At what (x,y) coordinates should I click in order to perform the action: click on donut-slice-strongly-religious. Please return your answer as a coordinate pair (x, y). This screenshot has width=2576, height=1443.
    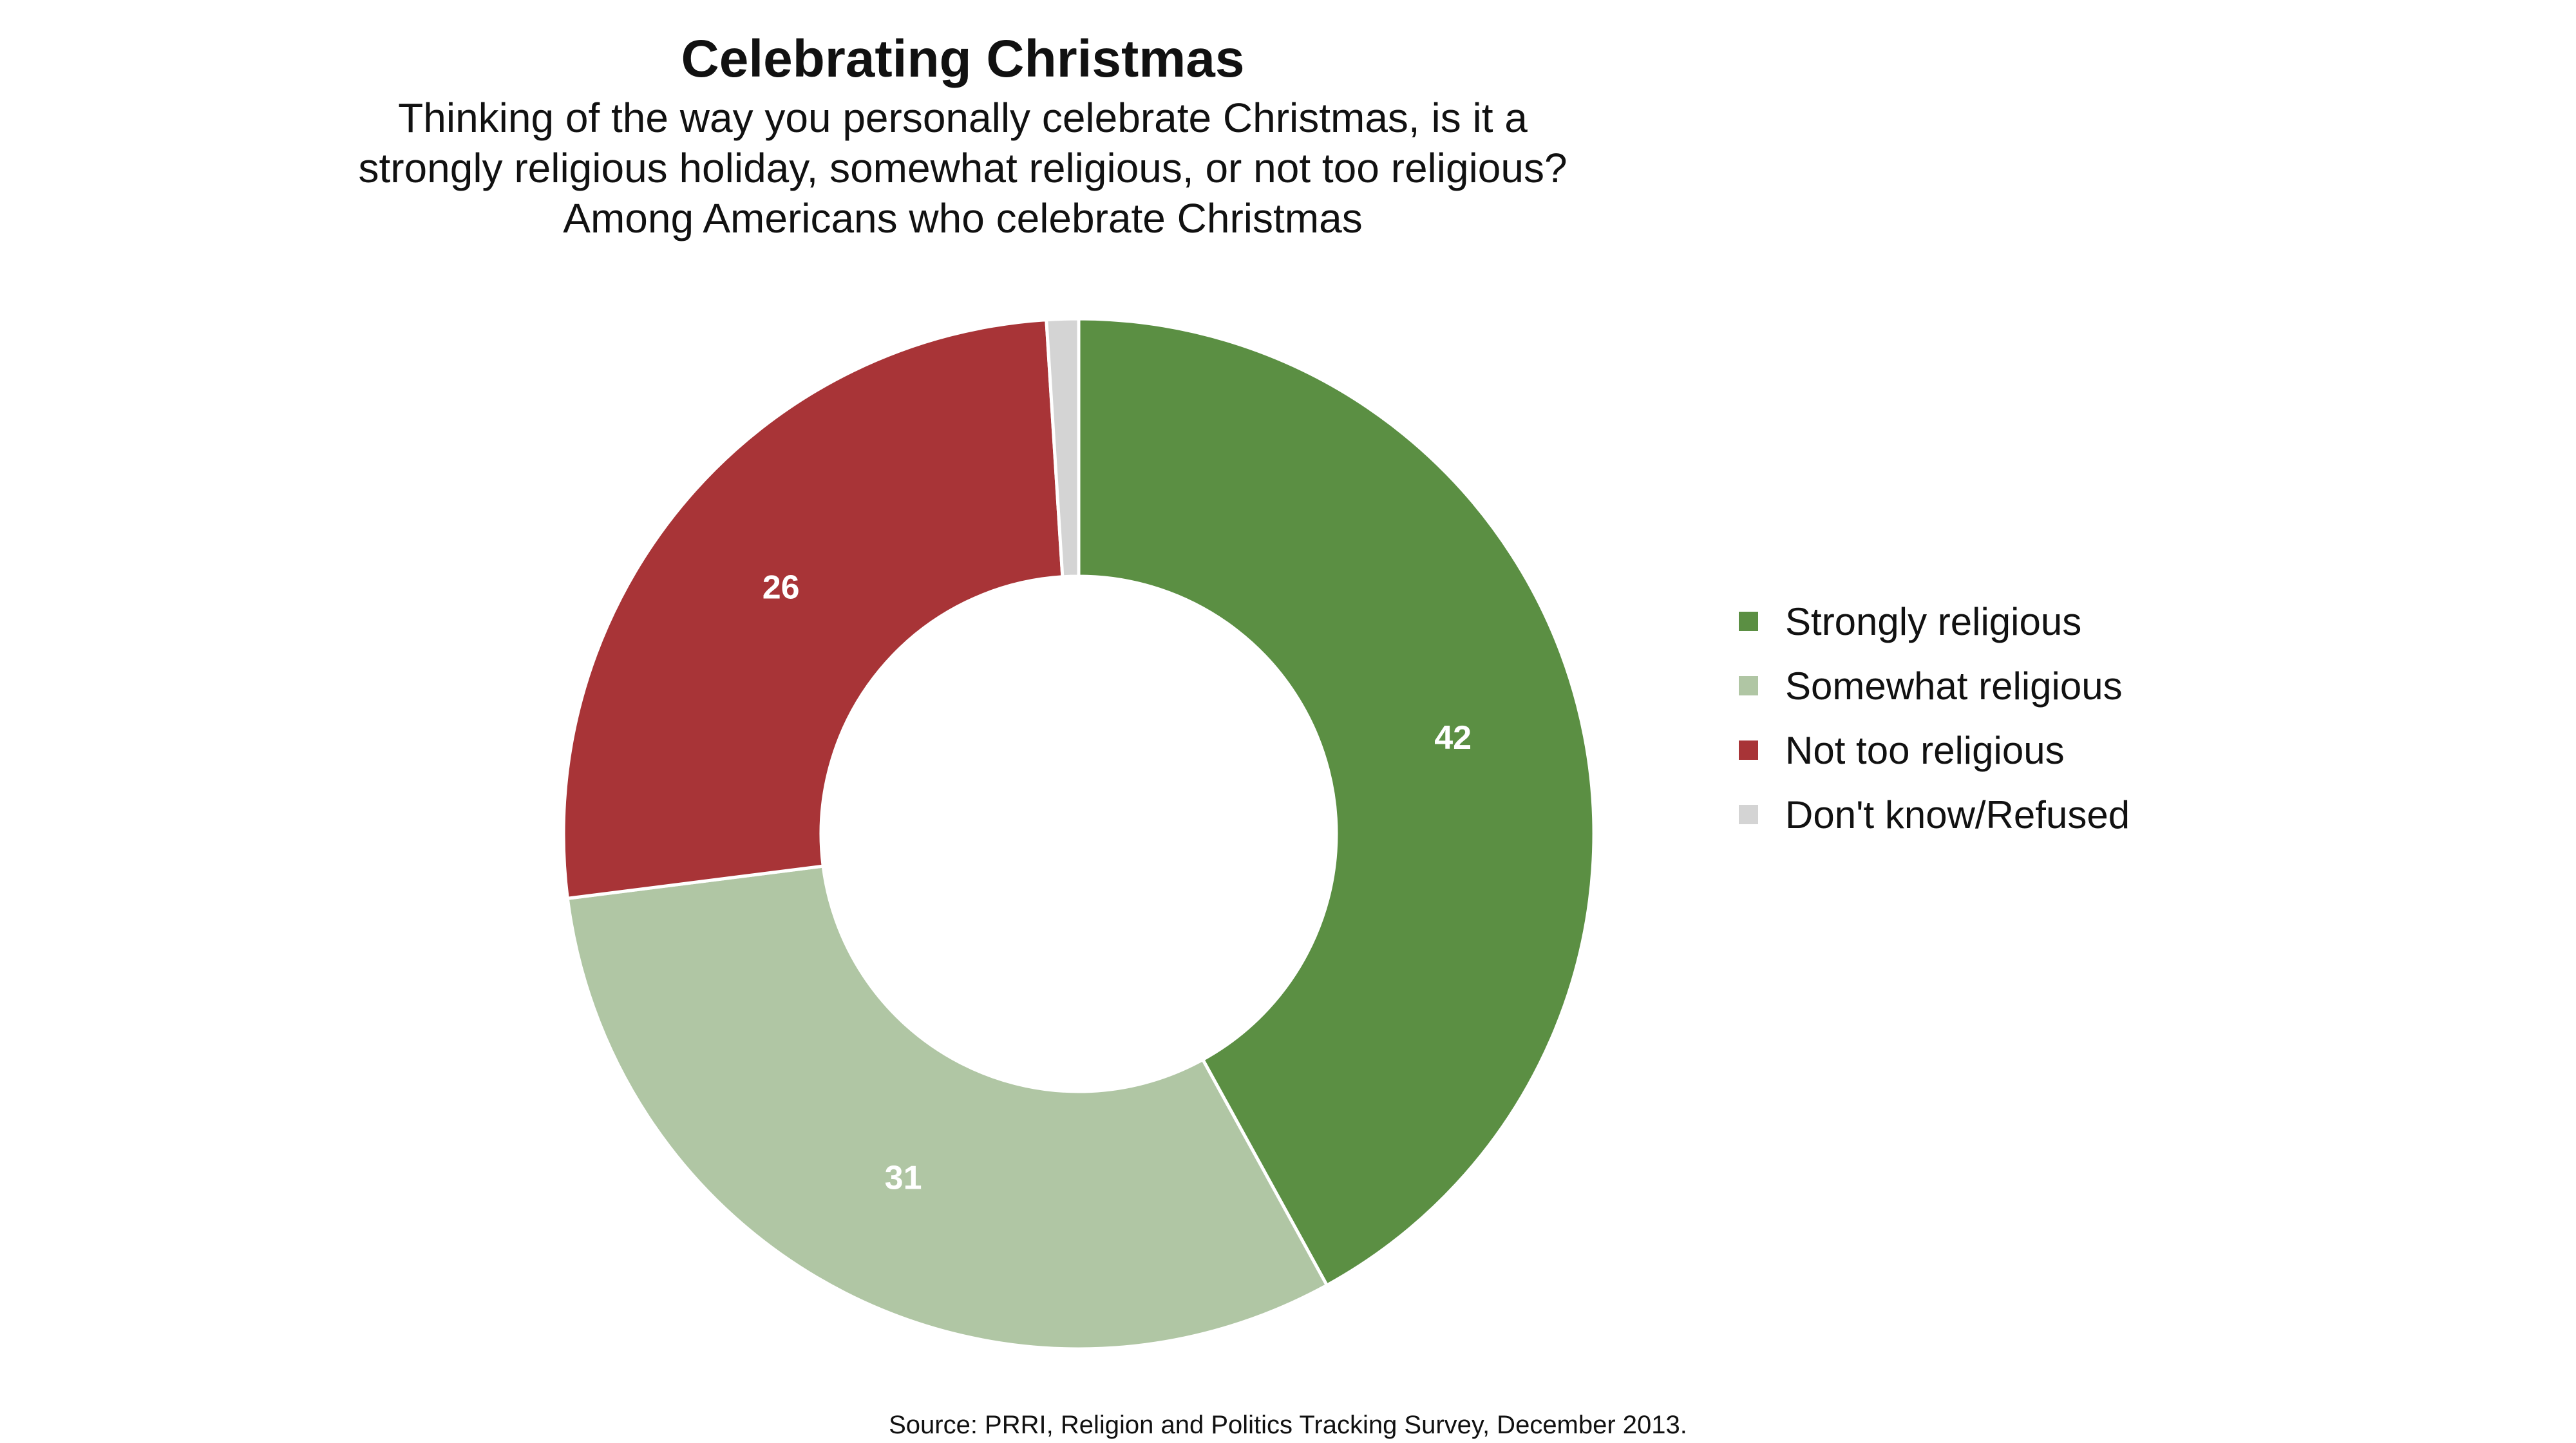
    Looking at the image, I should click on (1337, 802).